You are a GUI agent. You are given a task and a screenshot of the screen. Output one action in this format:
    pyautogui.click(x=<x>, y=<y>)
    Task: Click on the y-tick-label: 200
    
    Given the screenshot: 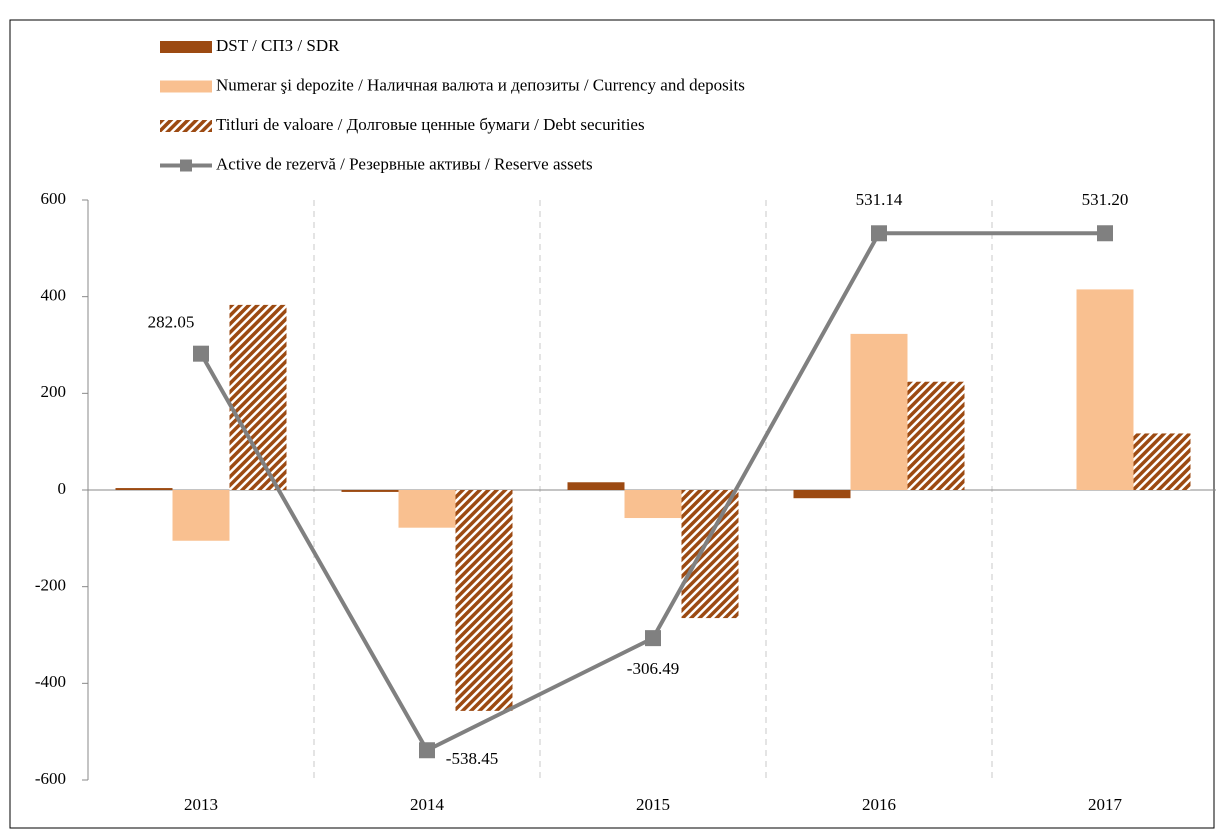 What is the action you would take?
    pyautogui.click(x=54, y=391)
    